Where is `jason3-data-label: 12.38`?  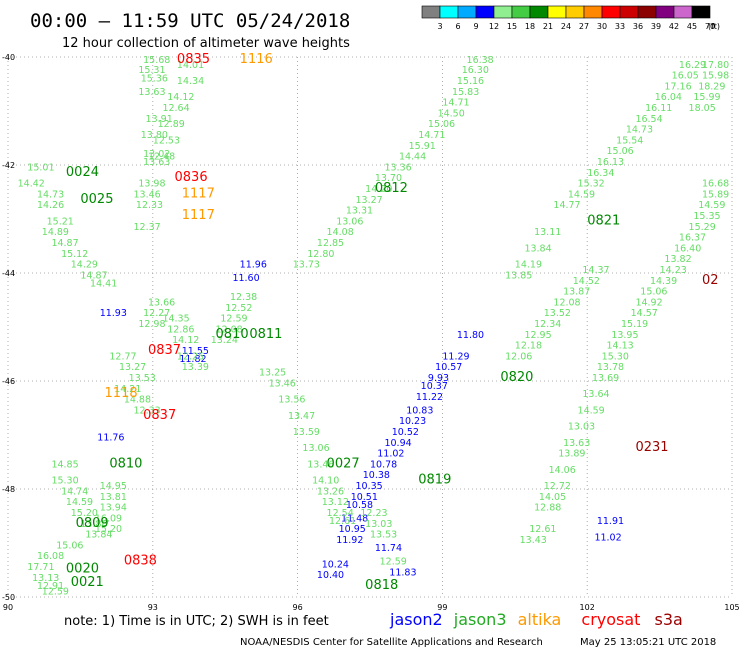
jason3-data-label: 12.38 is located at coordinates (243, 297).